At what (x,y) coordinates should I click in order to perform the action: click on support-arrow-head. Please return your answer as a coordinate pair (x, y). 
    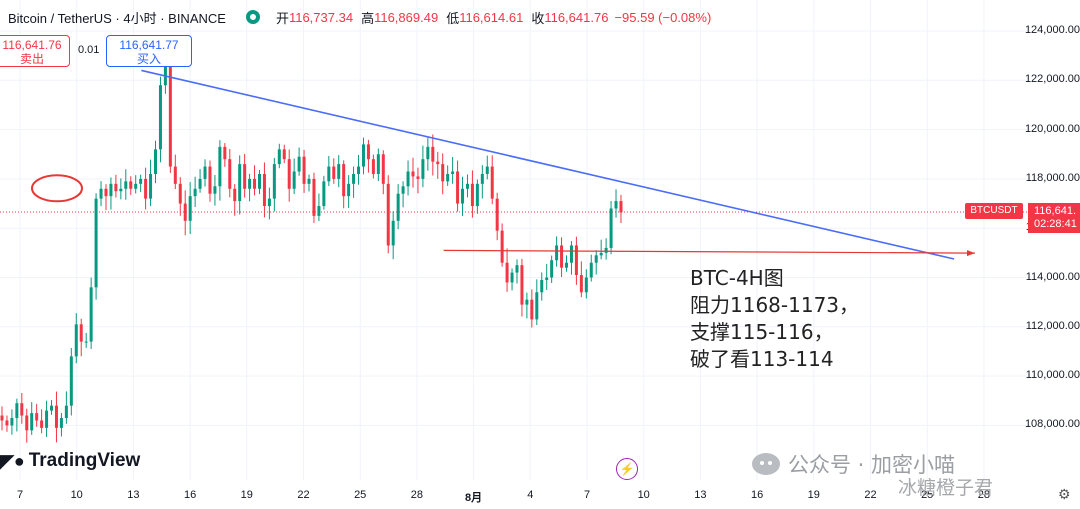
    Looking at the image, I should click on (971, 253).